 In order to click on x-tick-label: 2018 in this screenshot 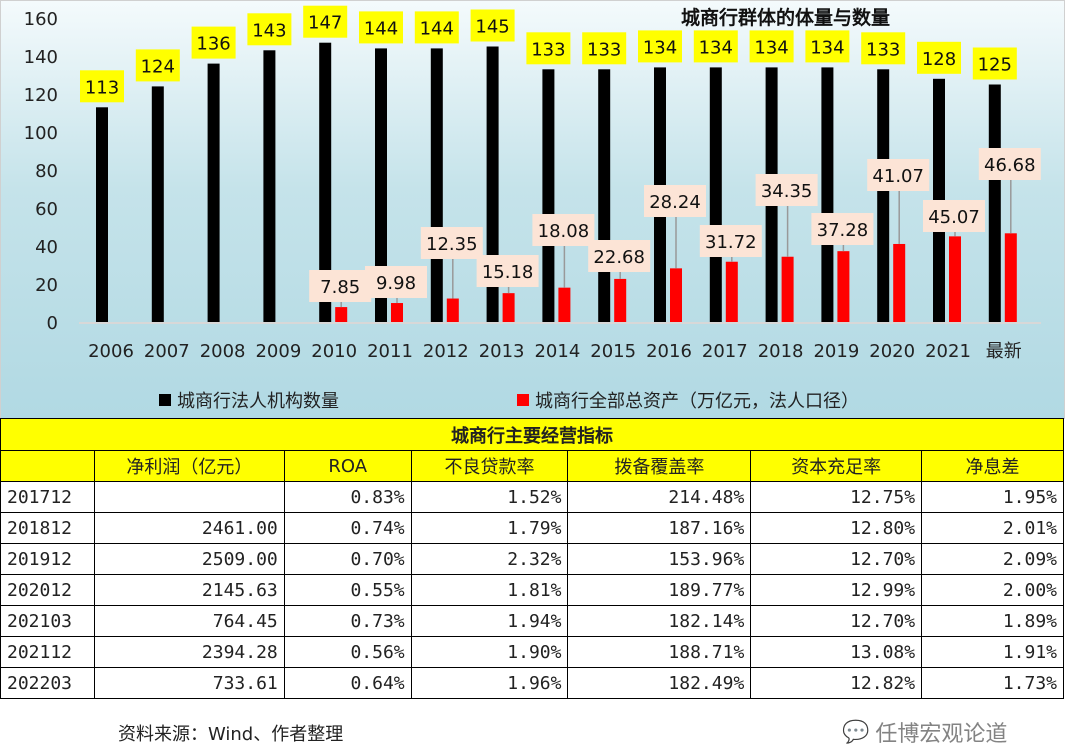, I will do `click(781, 351)`.